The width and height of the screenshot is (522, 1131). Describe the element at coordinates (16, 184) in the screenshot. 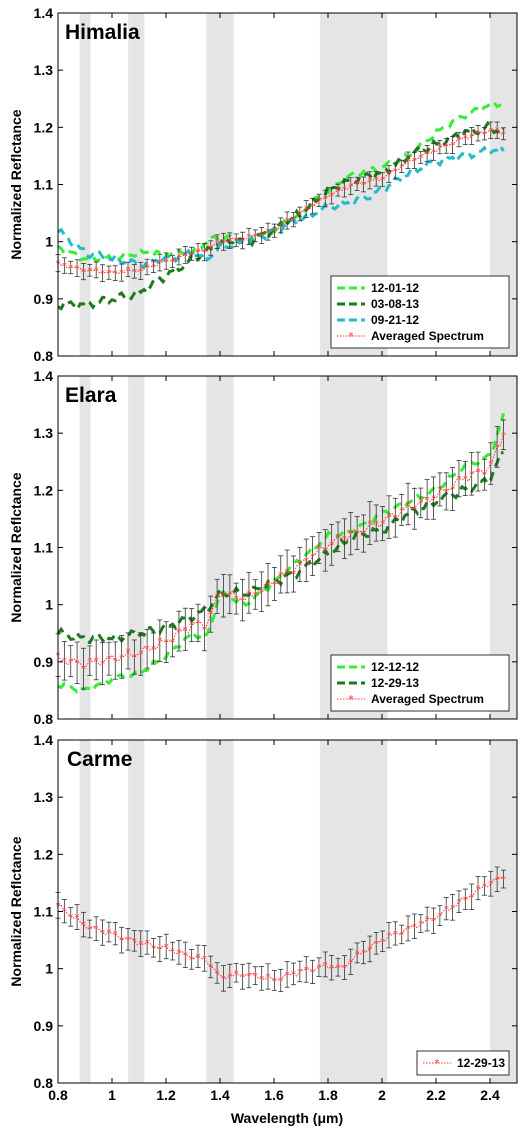

I see `y-axis-label: Normalized Reflctance` at that location.